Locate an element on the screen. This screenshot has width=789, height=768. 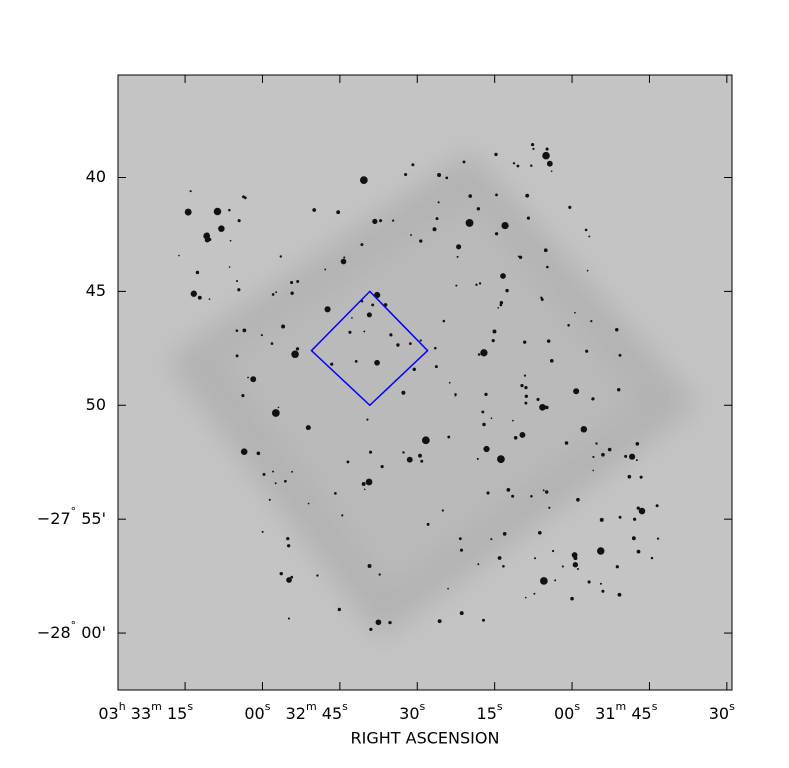
x-tick-label: 15s is located at coordinates (490, 711).